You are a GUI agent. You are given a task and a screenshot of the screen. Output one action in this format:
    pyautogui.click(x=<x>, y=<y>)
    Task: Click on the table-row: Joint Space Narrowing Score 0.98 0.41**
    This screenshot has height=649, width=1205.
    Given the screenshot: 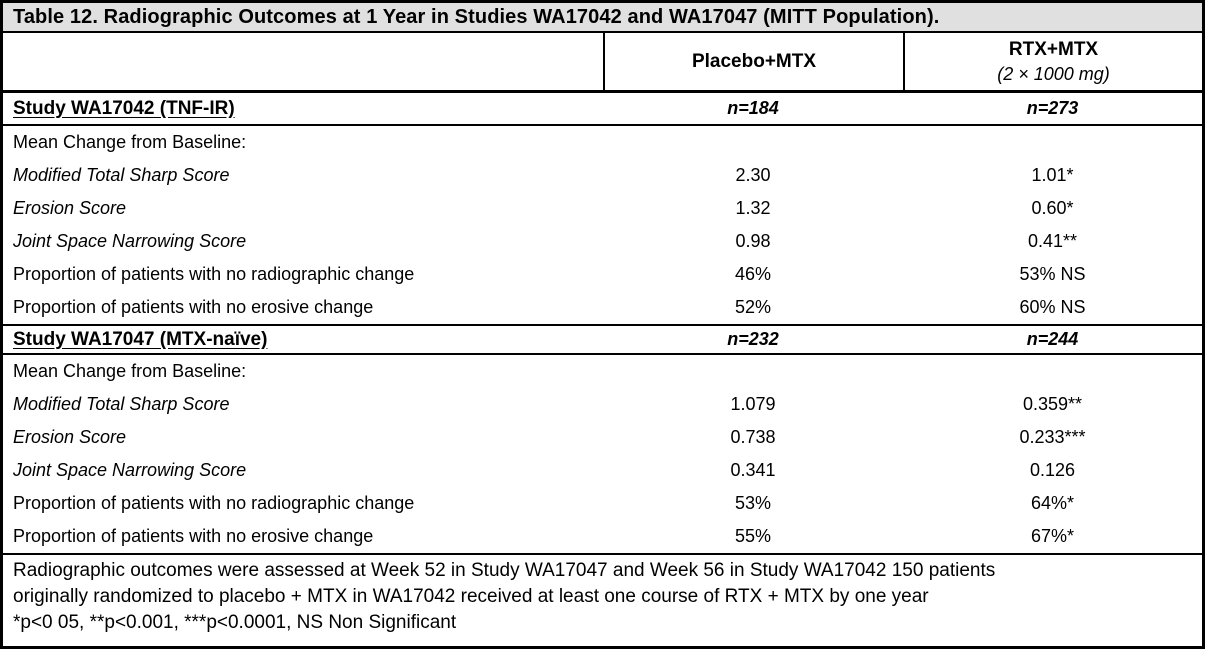 What is the action you would take?
    pyautogui.click(x=602, y=241)
    